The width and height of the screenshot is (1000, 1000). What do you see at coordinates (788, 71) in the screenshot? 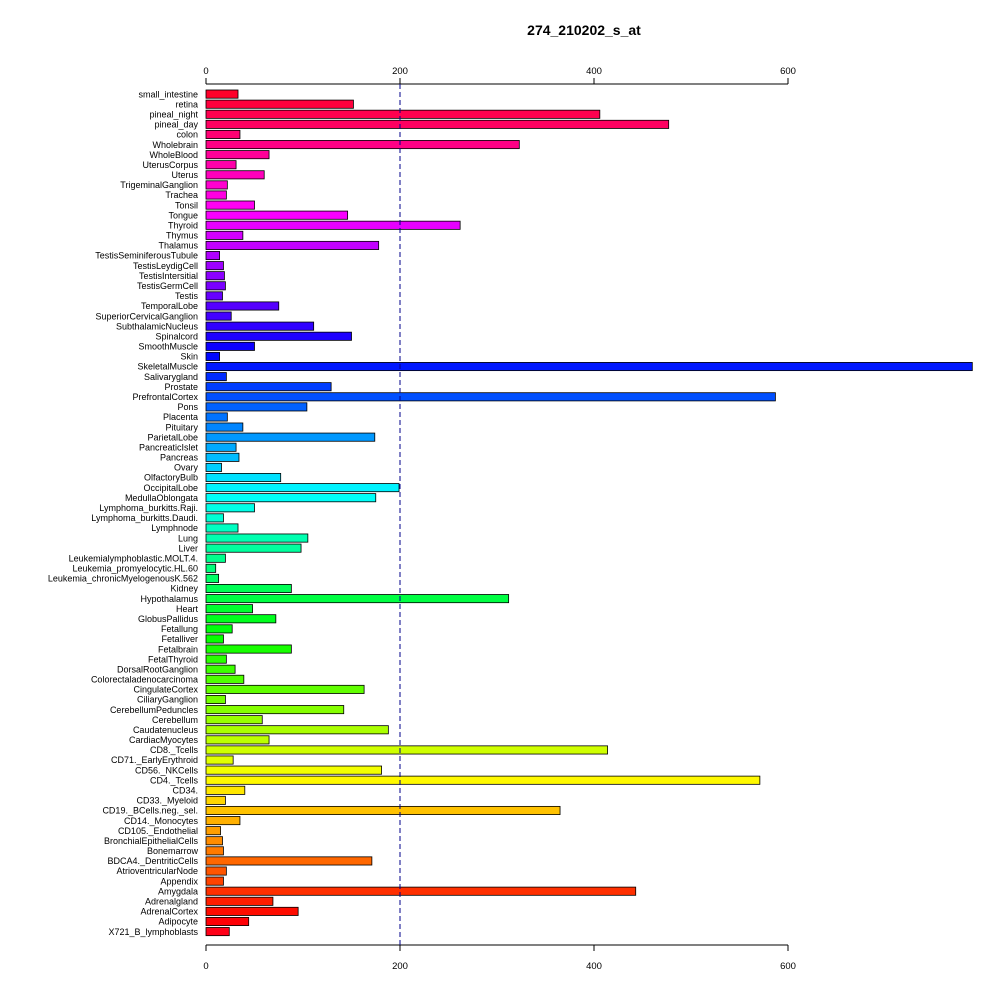
I see `tick-label: 600` at bounding box center [788, 71].